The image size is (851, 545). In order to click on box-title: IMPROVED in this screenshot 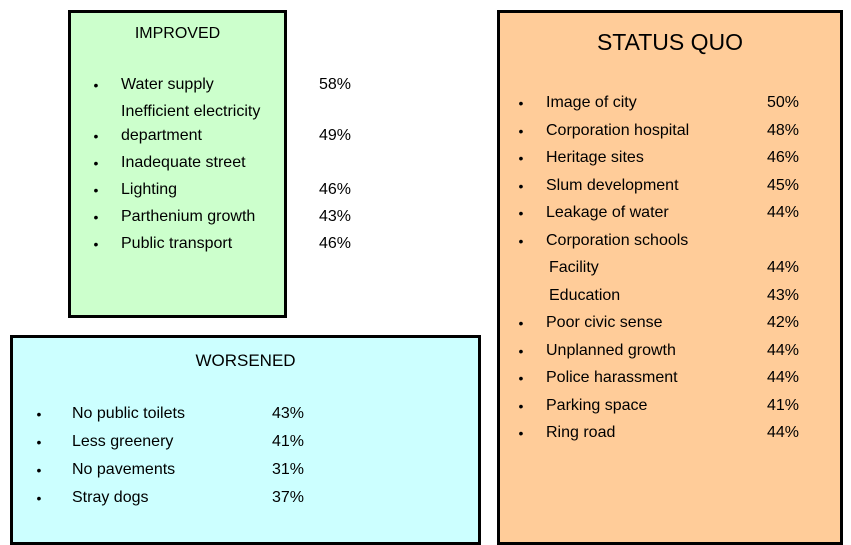, I will do `click(177, 33)`.